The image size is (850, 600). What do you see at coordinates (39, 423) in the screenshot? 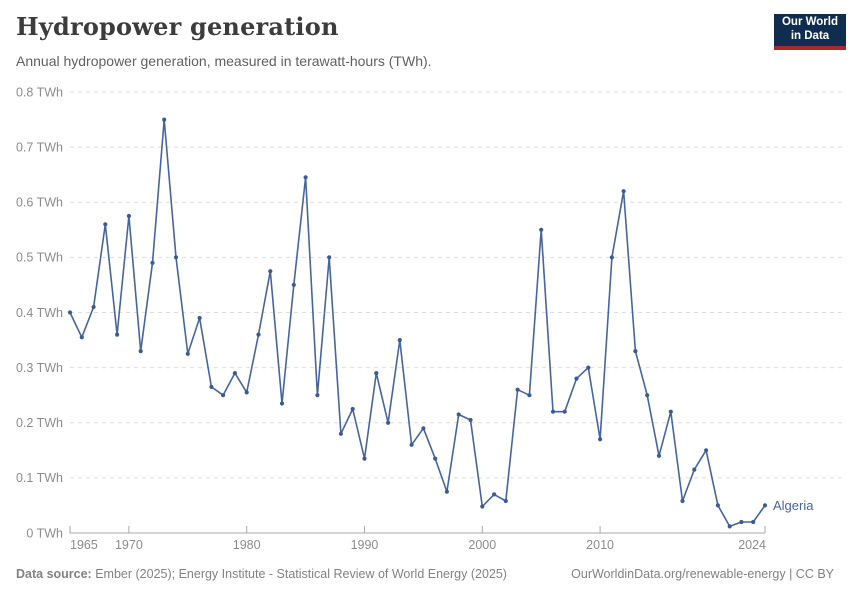
I see `y-axis-label: 0.2 TWh` at bounding box center [39, 423].